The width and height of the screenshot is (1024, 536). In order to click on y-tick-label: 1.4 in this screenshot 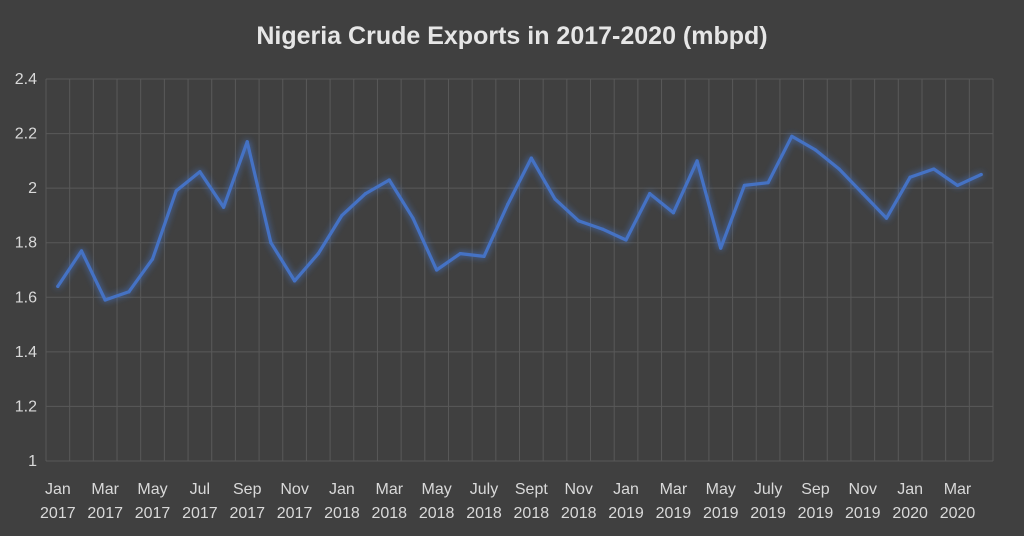, I will do `click(26, 352)`.